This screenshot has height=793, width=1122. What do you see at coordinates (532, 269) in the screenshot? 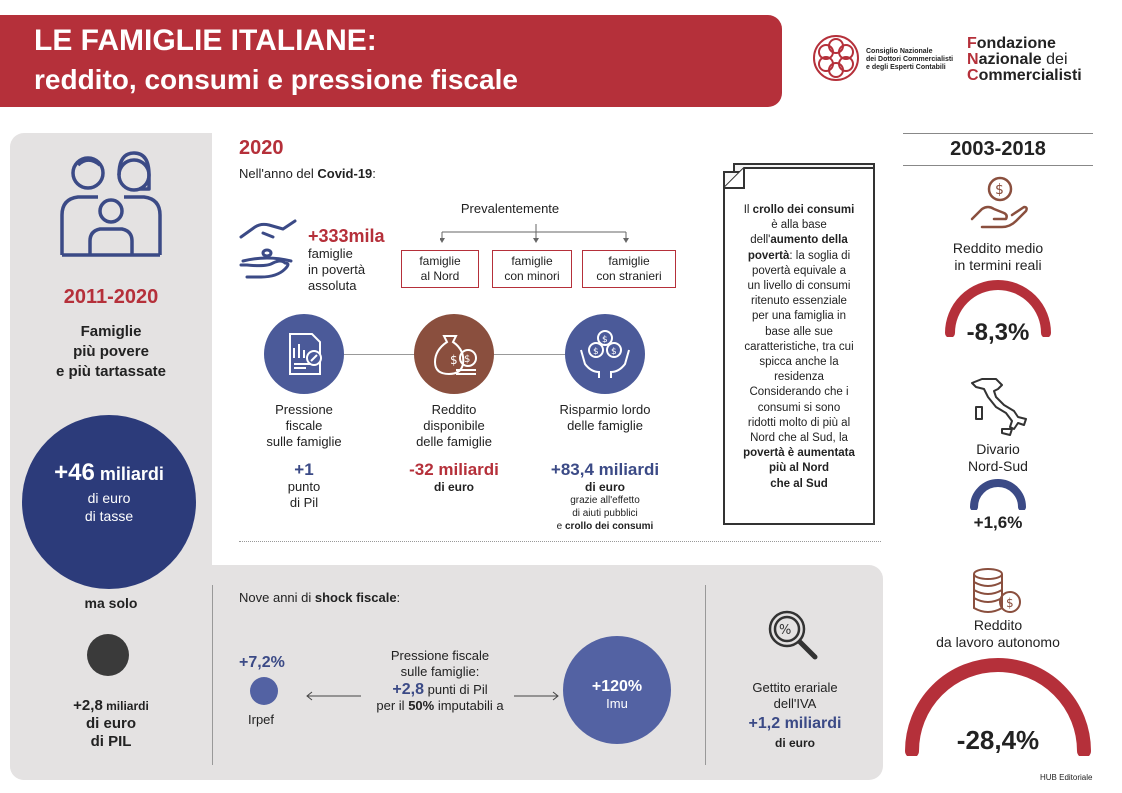
I see `category-box: famiglie con minori` at bounding box center [532, 269].